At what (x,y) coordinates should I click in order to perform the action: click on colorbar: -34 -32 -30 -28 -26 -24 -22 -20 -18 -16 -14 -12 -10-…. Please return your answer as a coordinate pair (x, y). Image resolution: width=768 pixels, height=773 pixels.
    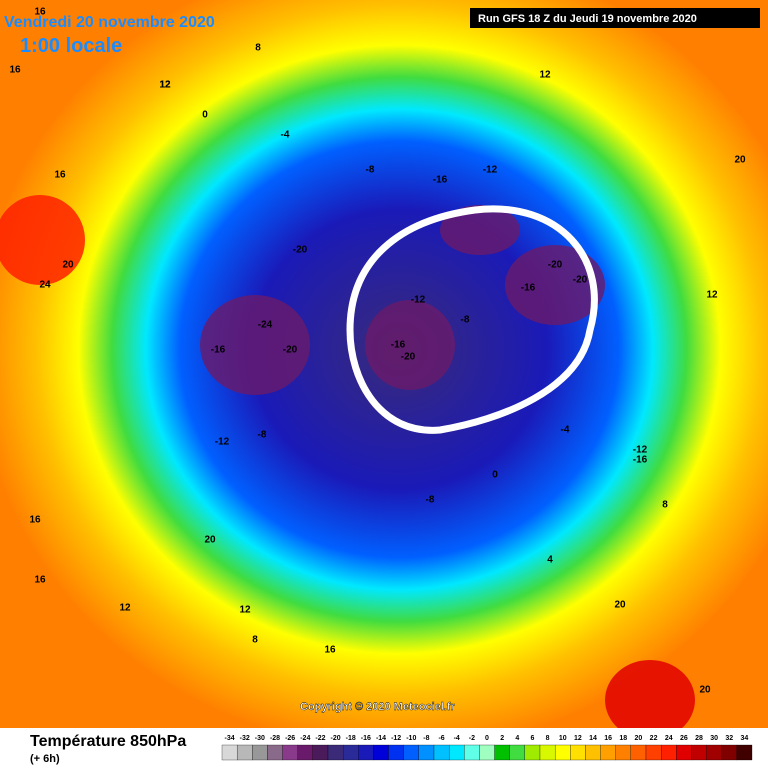
    Looking at the image, I should click on (487, 748).